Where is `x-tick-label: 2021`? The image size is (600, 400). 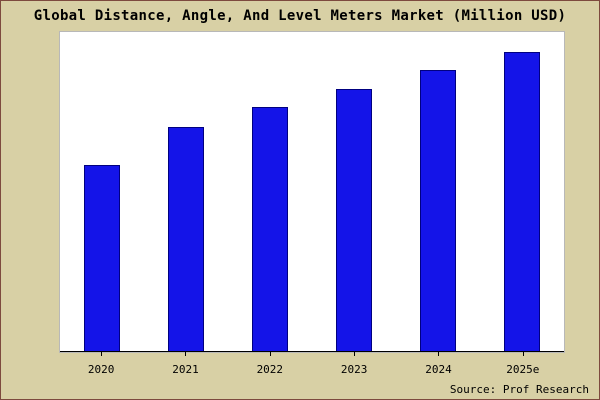 x-tick-label: 2021 is located at coordinates (185, 369).